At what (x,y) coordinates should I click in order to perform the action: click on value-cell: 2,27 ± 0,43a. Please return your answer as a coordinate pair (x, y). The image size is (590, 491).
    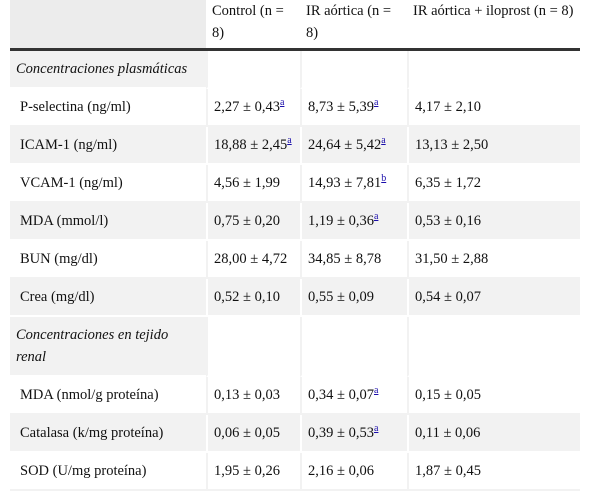
    Looking at the image, I should click on (253, 108).